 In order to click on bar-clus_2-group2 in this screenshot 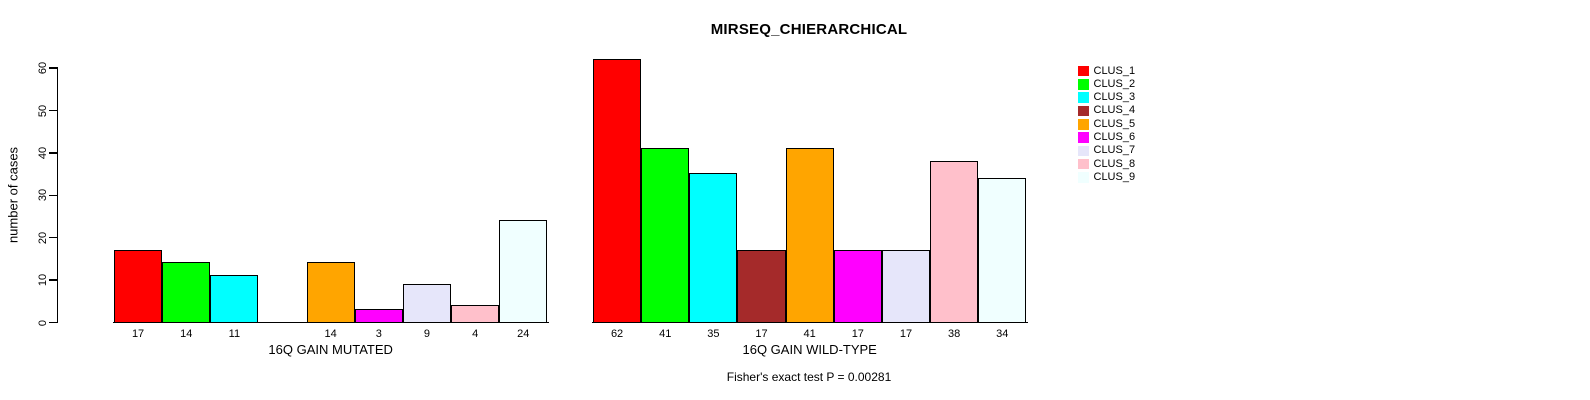, I will do `click(665, 236)`.